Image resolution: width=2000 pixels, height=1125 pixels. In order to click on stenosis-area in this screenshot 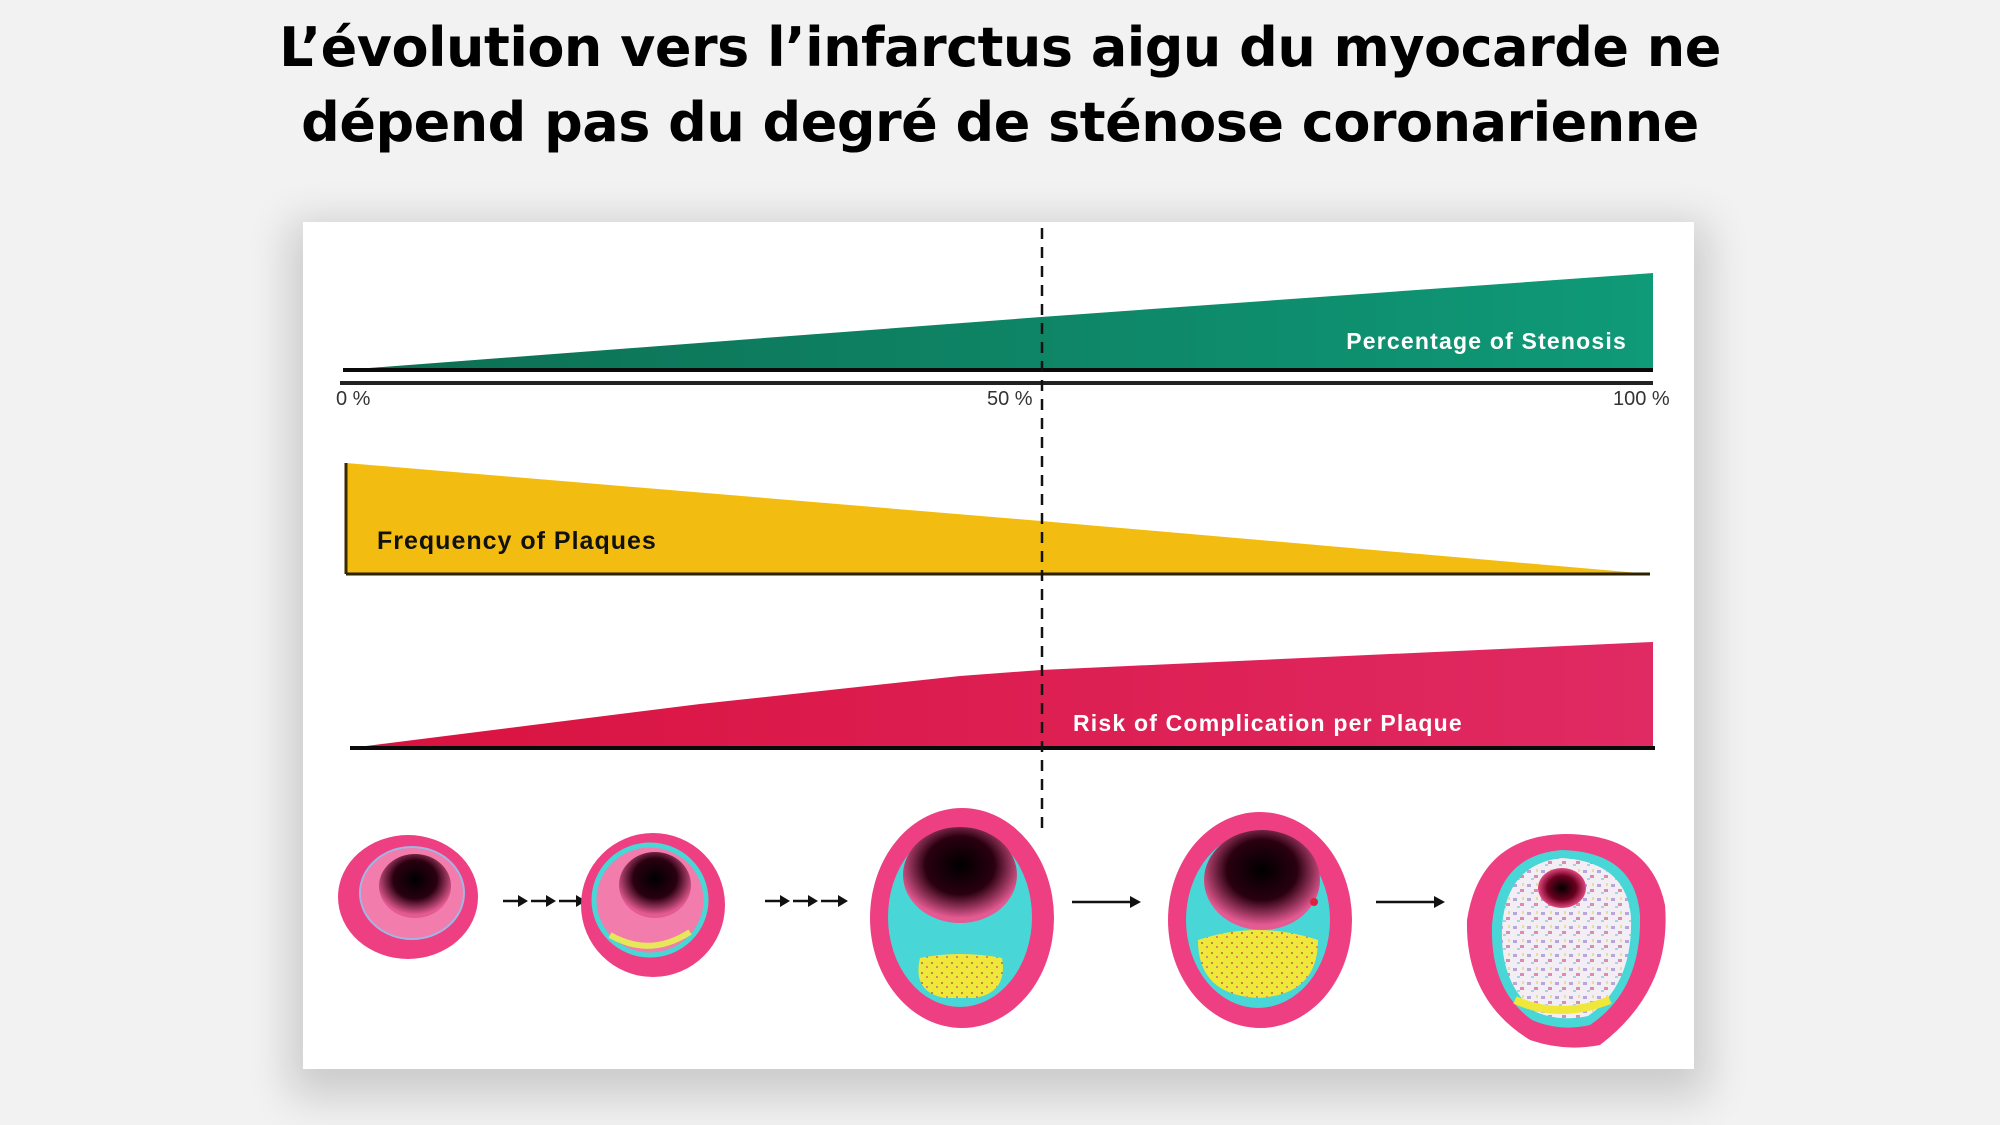, I will do `click(998, 321)`.